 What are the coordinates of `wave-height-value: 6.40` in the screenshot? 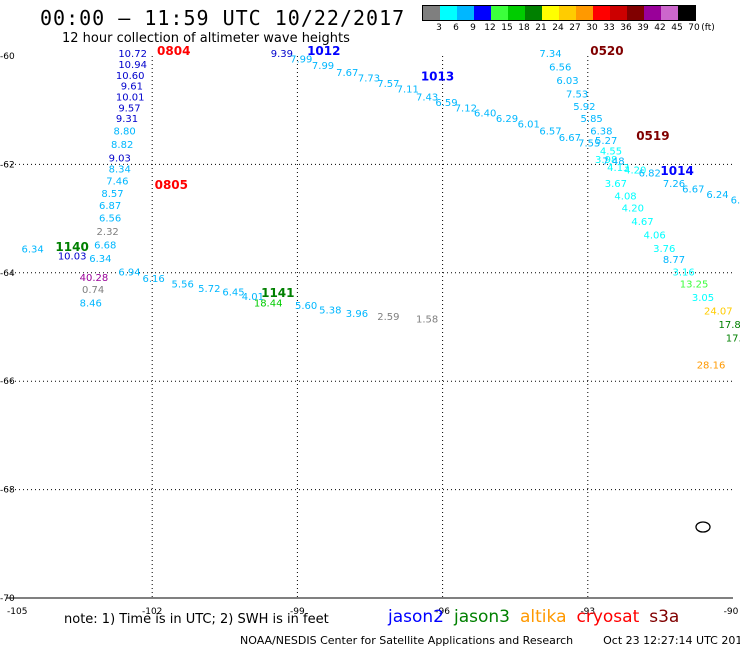 It's located at (485, 114).